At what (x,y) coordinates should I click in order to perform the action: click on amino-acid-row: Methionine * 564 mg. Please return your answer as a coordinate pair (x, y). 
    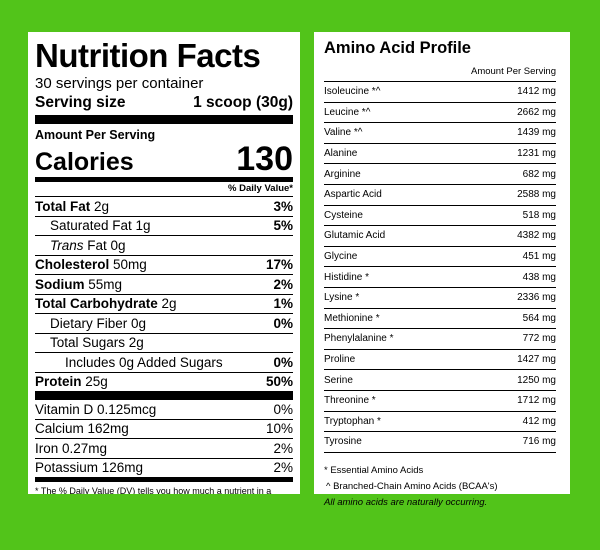
    Looking at the image, I should click on (440, 319).